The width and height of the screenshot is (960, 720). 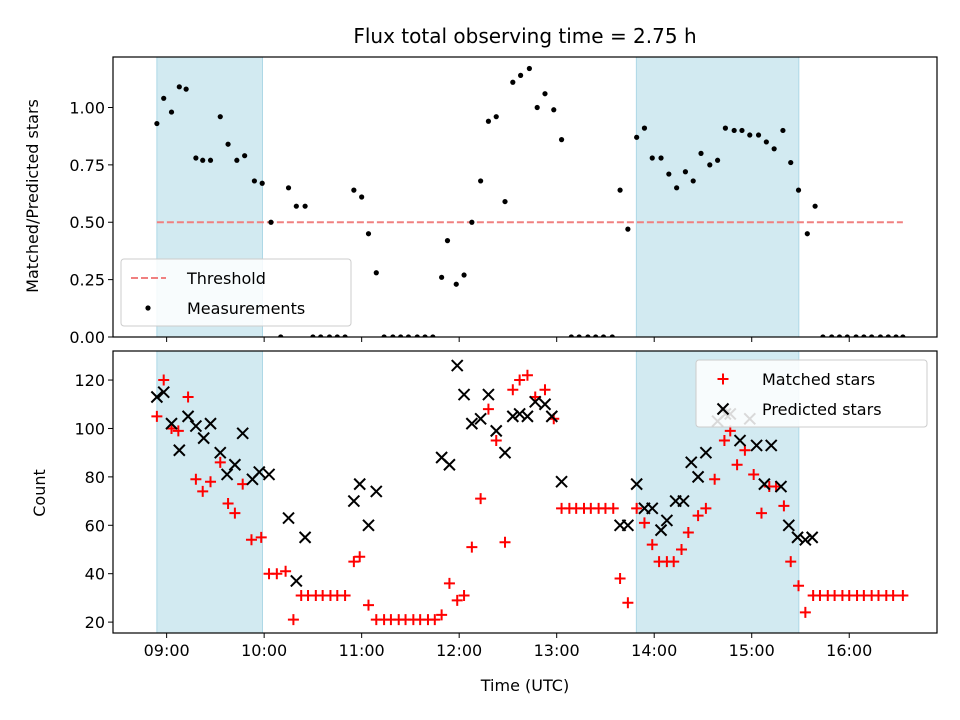 I want to click on bottom-y-tick-label-4: 80, so click(x=95, y=477).